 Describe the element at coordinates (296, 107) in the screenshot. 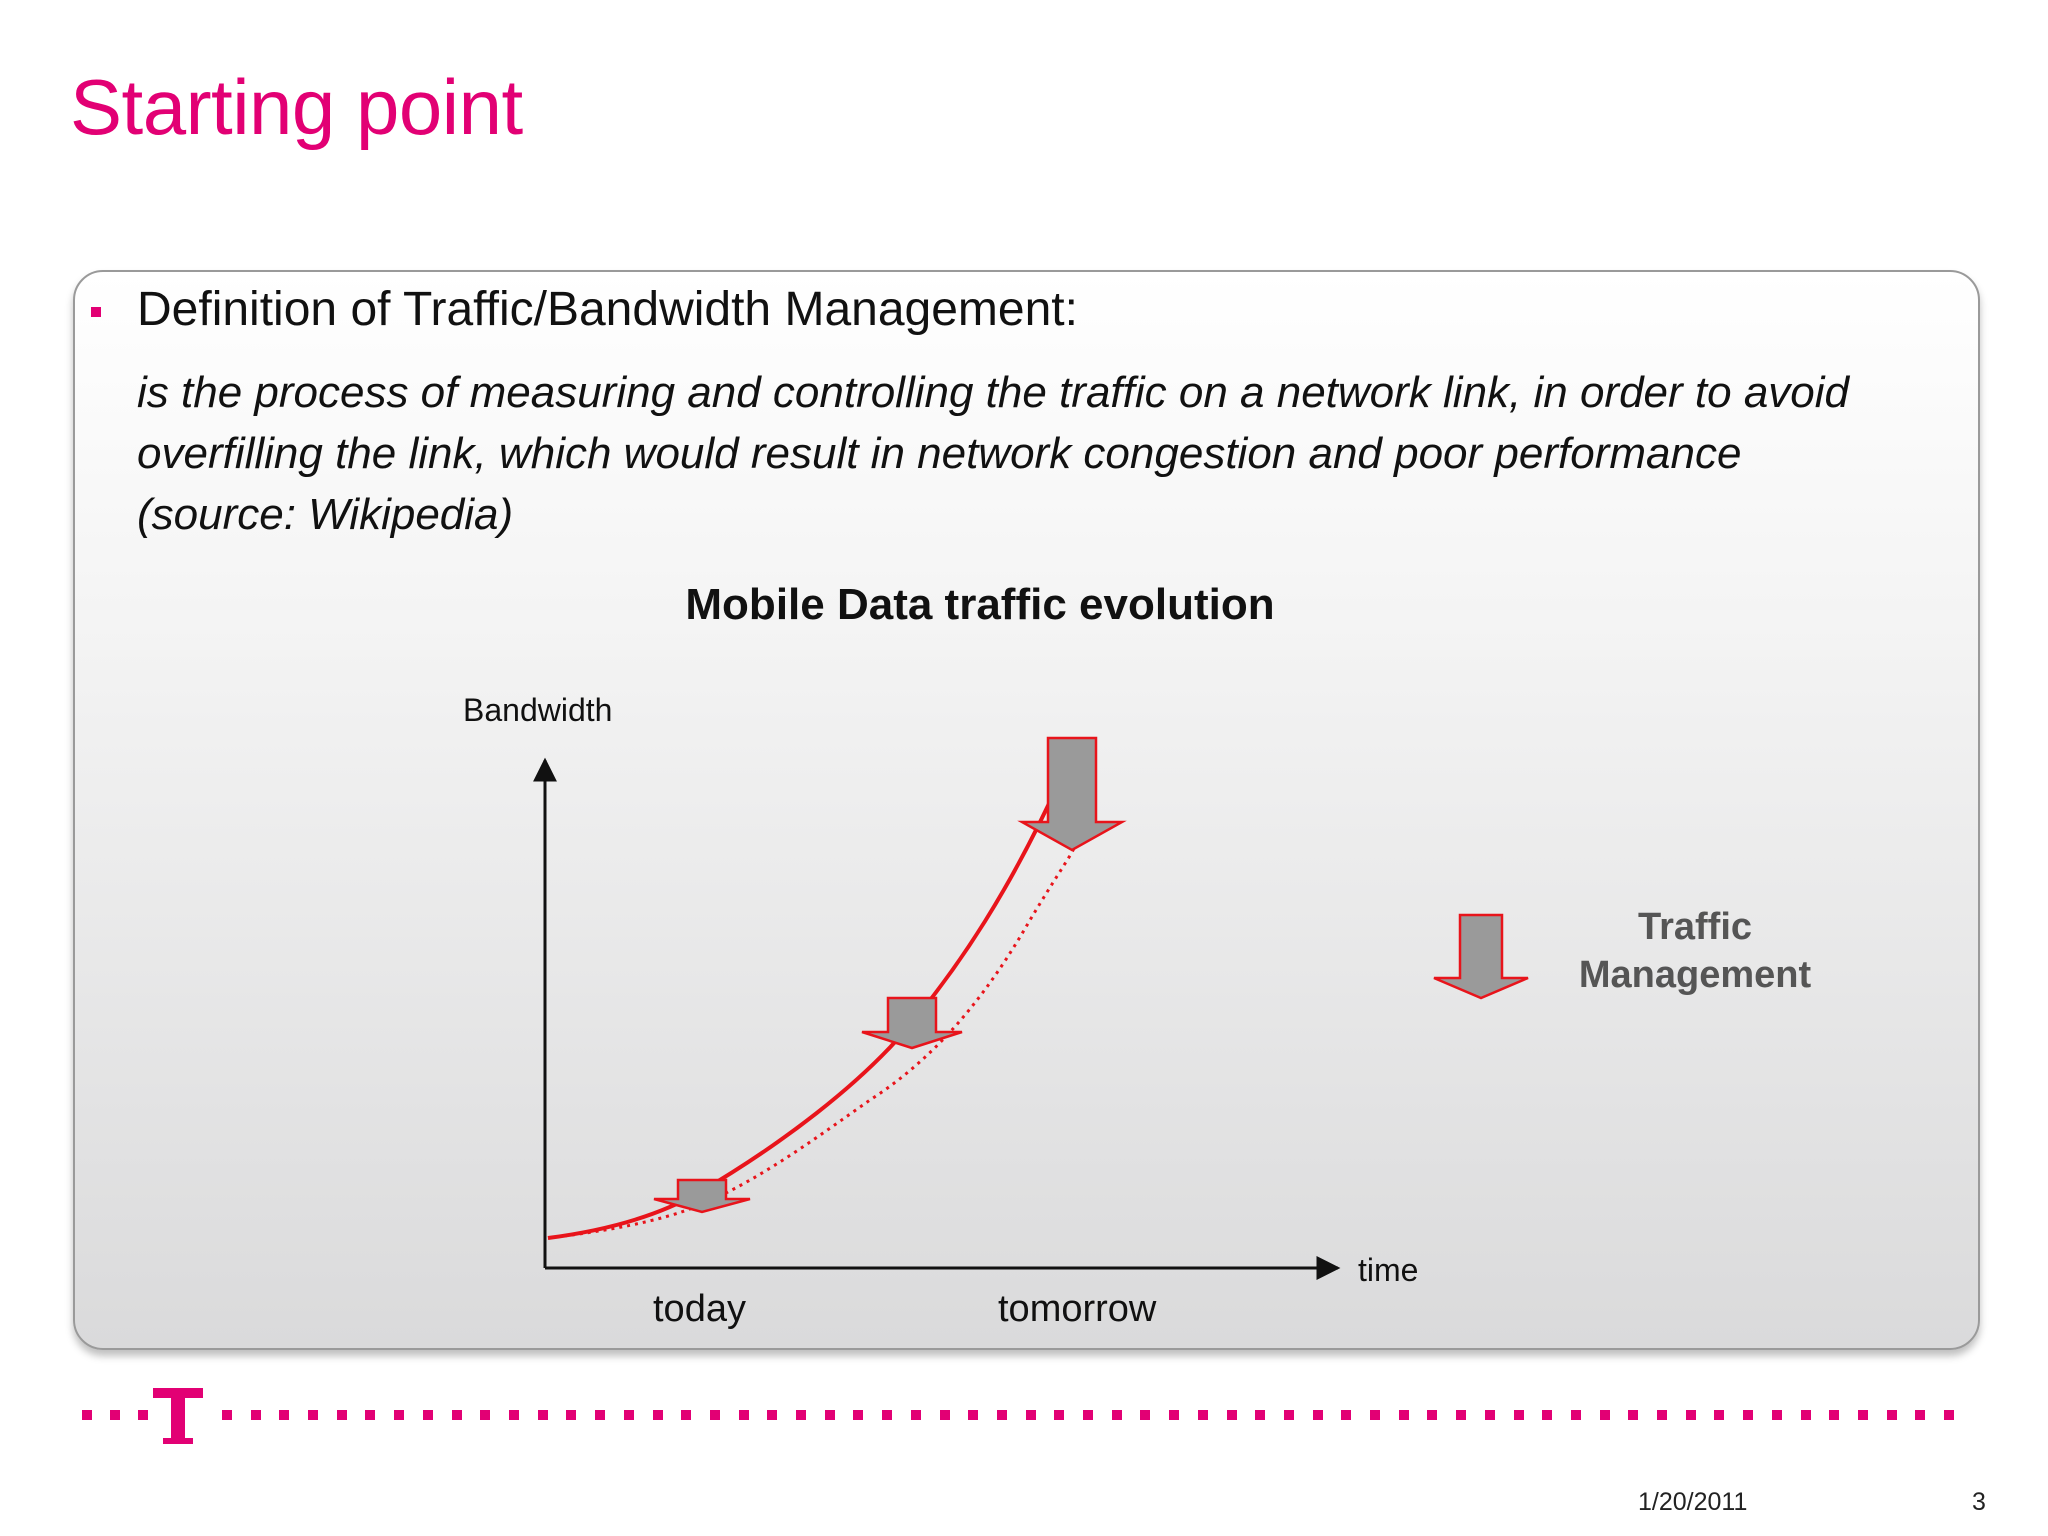

I see `slide-title: Starting point` at that location.